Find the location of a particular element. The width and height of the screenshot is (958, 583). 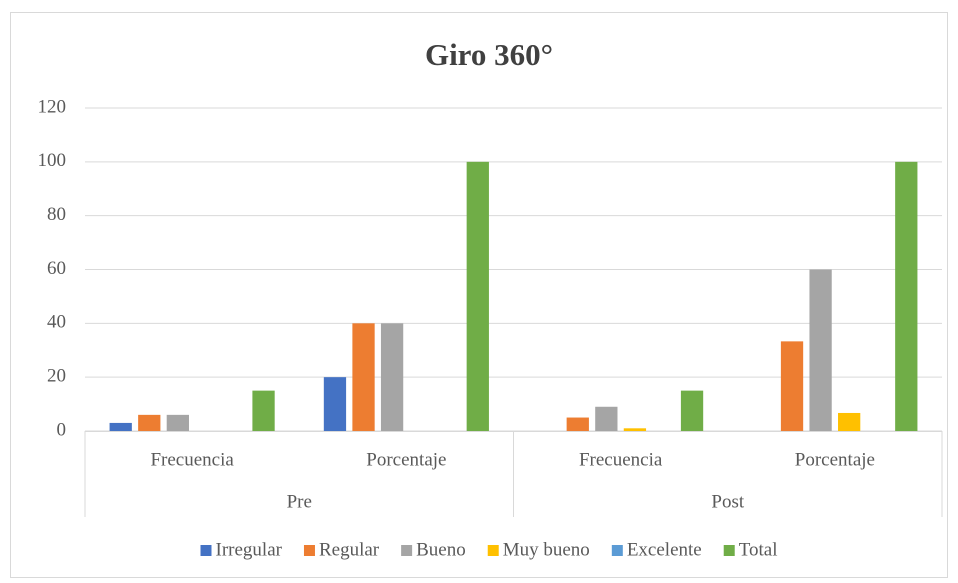

y-tick-label: 40 is located at coordinates (56, 322).